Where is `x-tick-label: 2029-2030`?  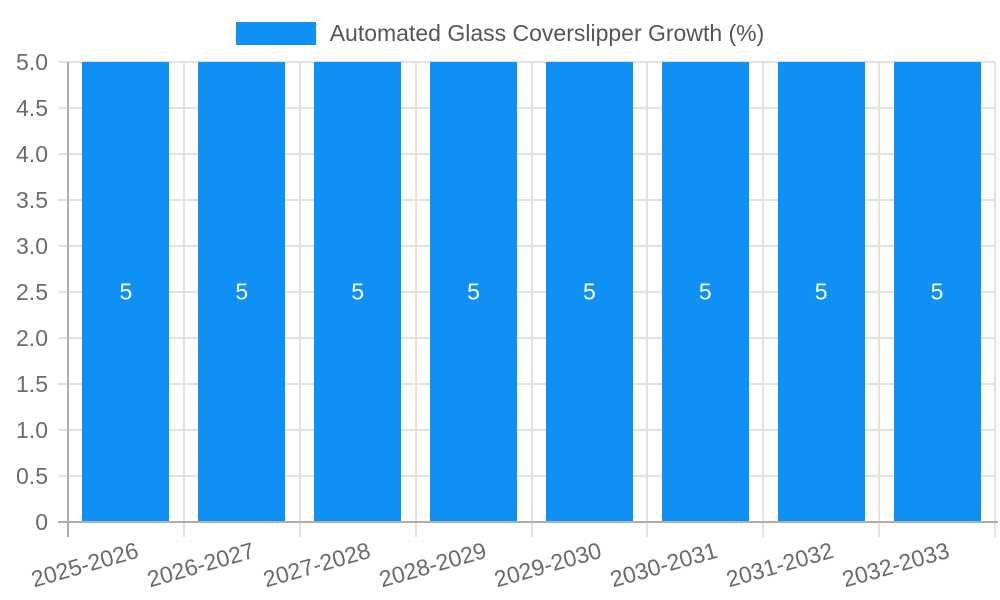 x-tick-label: 2029-2030 is located at coordinates (548, 565).